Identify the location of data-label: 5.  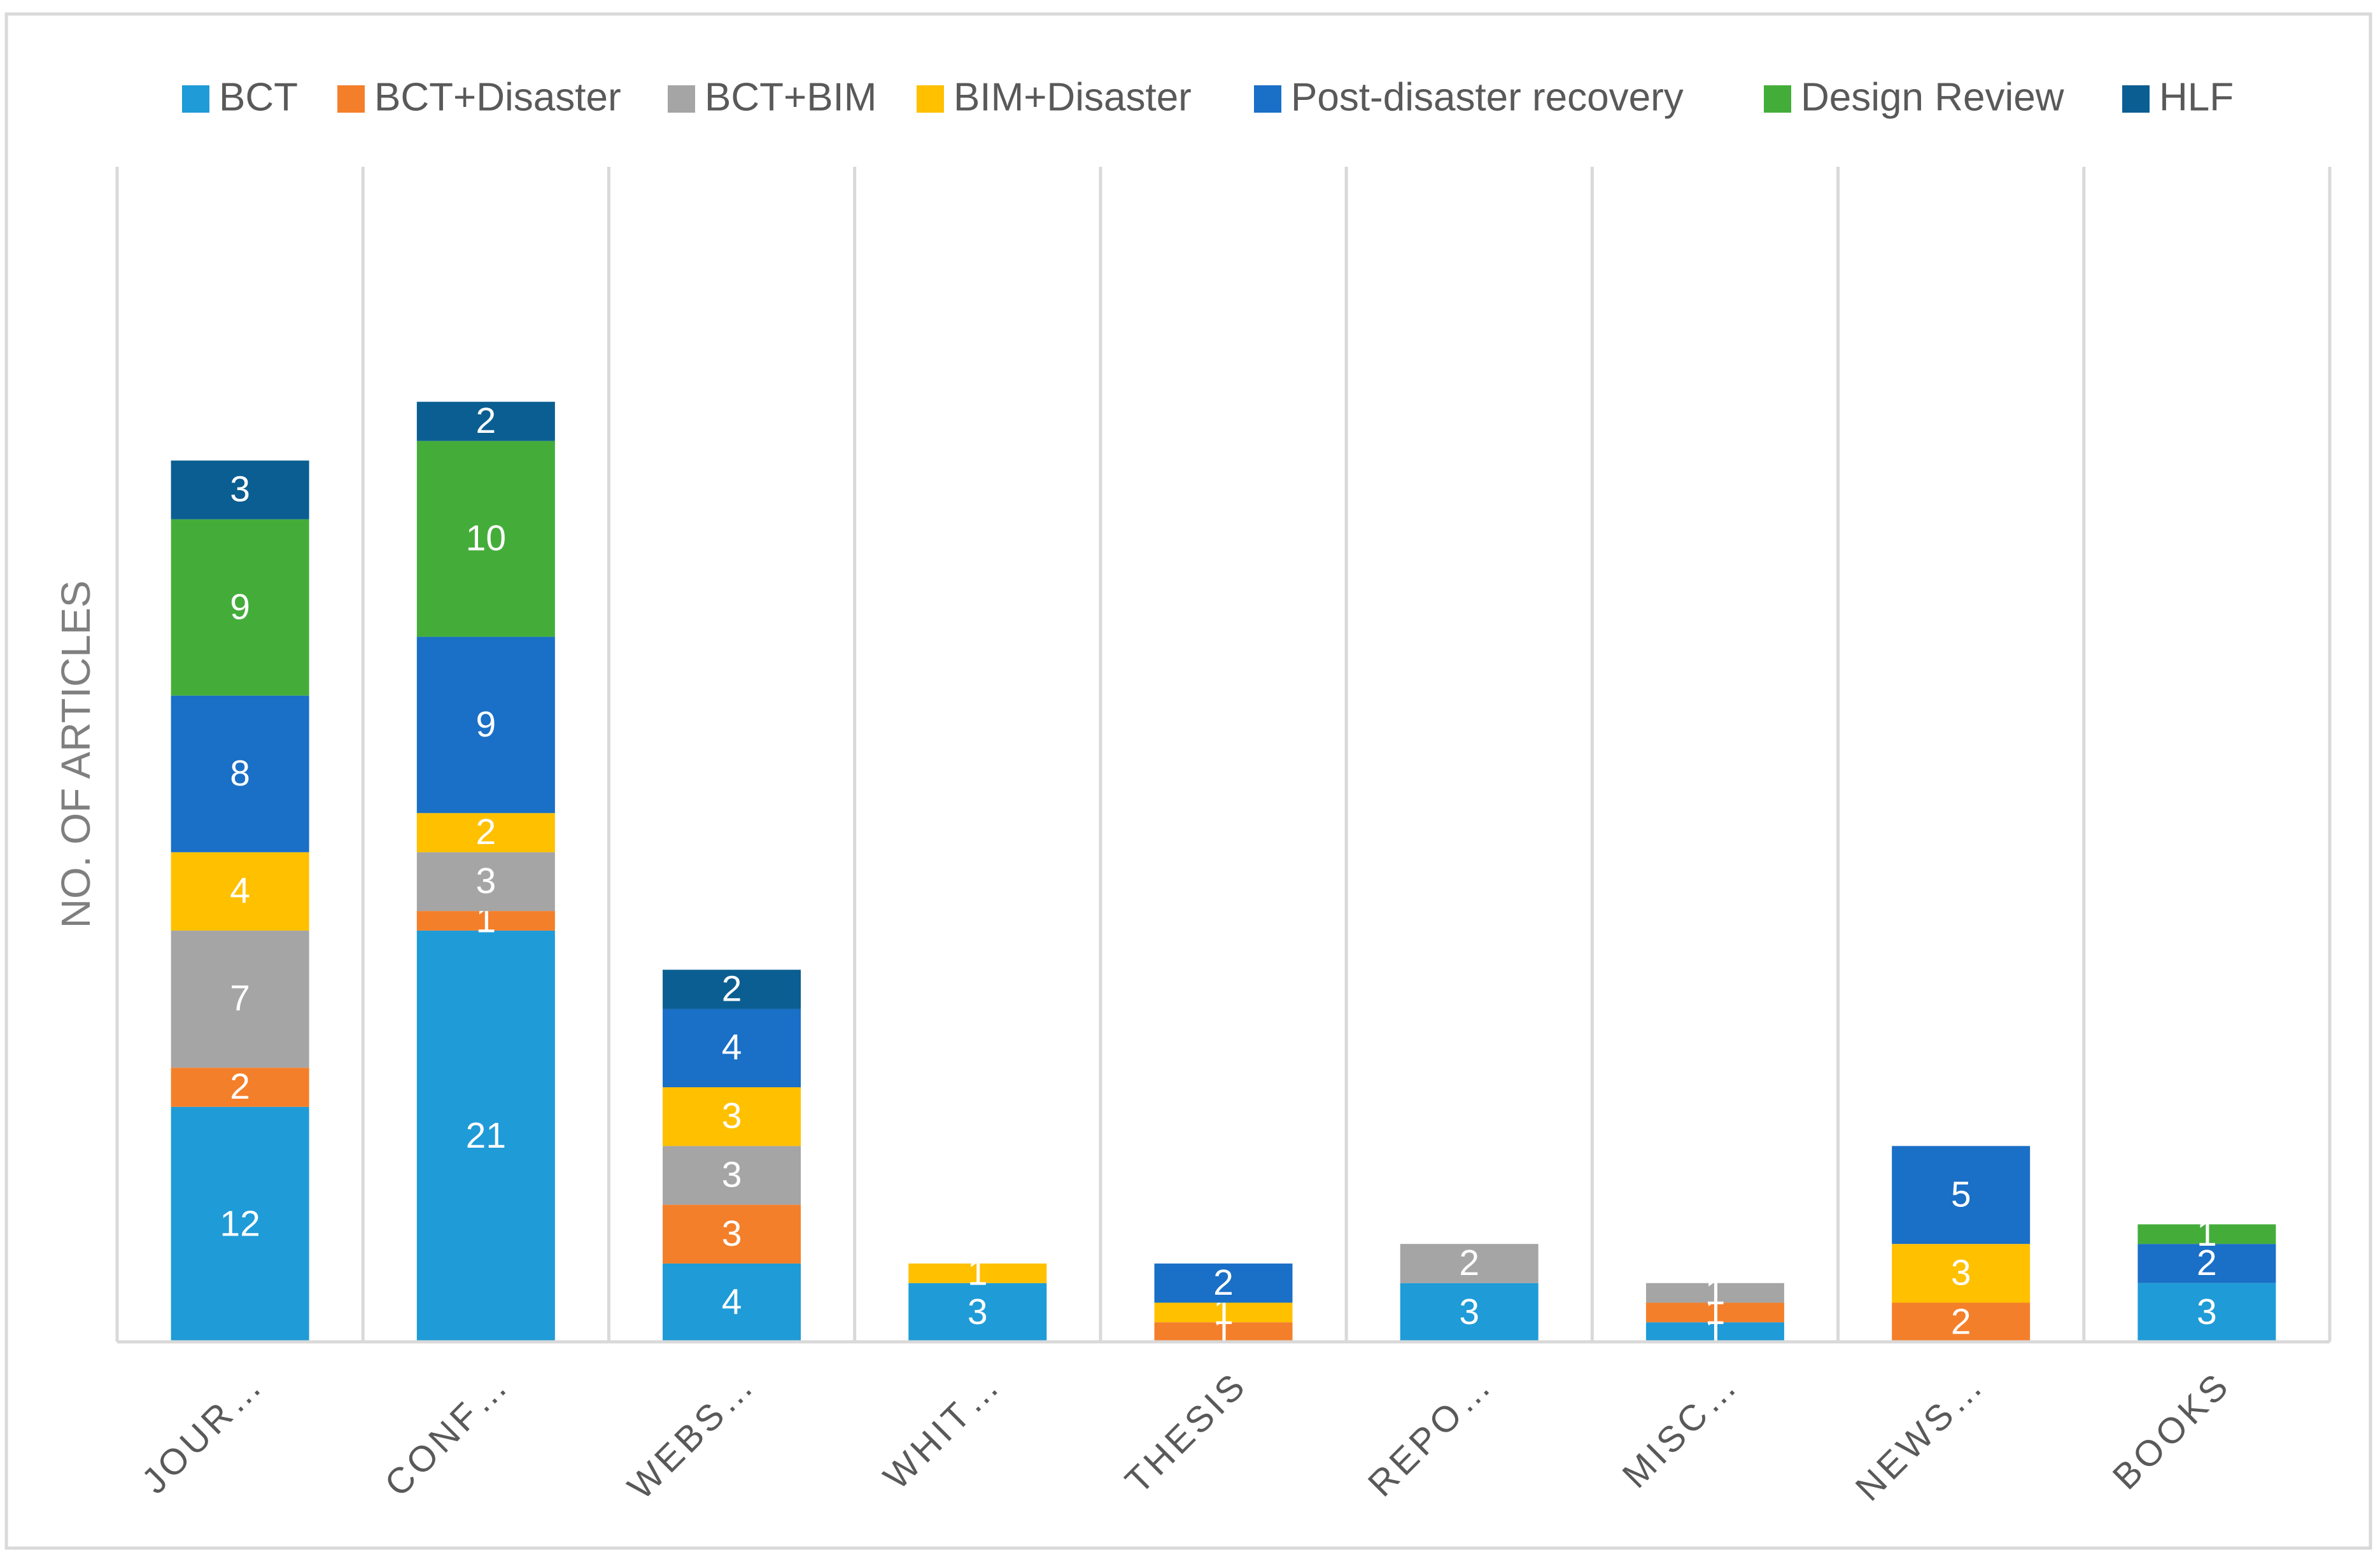
(1961, 1194).